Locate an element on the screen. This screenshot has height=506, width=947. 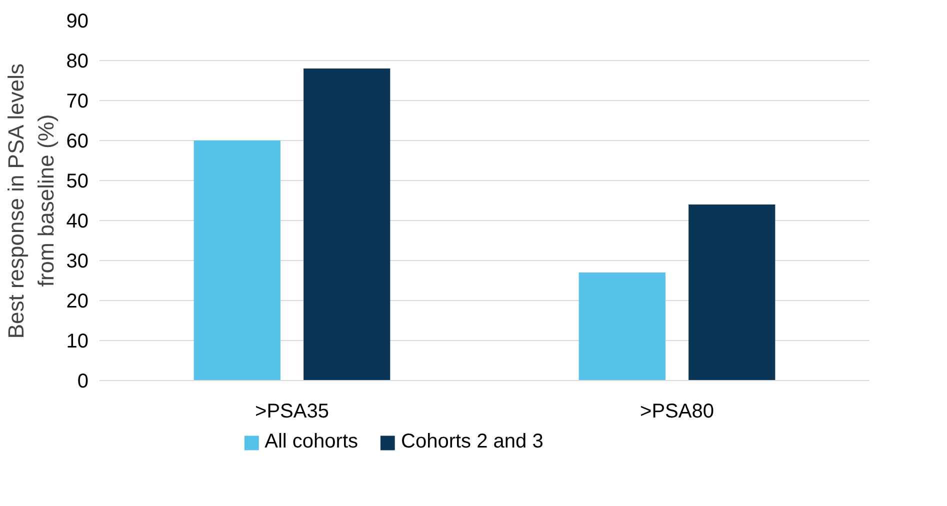
legend-label: Cohorts 2 and 3 is located at coordinates (472, 442).